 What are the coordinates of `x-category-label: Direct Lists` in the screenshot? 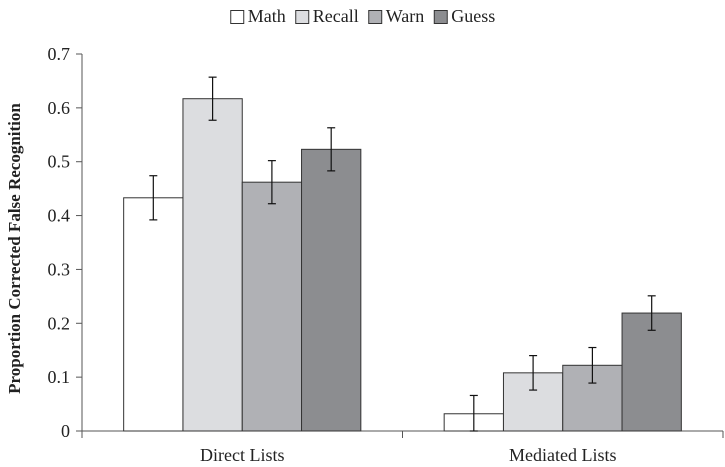 It's located at (242, 455).